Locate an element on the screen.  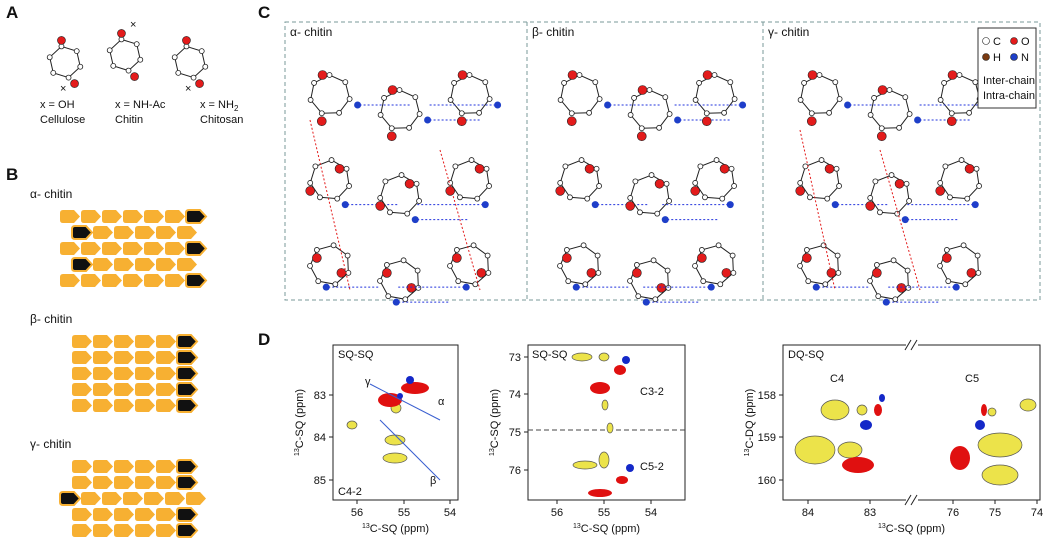
label-text: C-DQ (ppm) is located at coordinates (750, 419).